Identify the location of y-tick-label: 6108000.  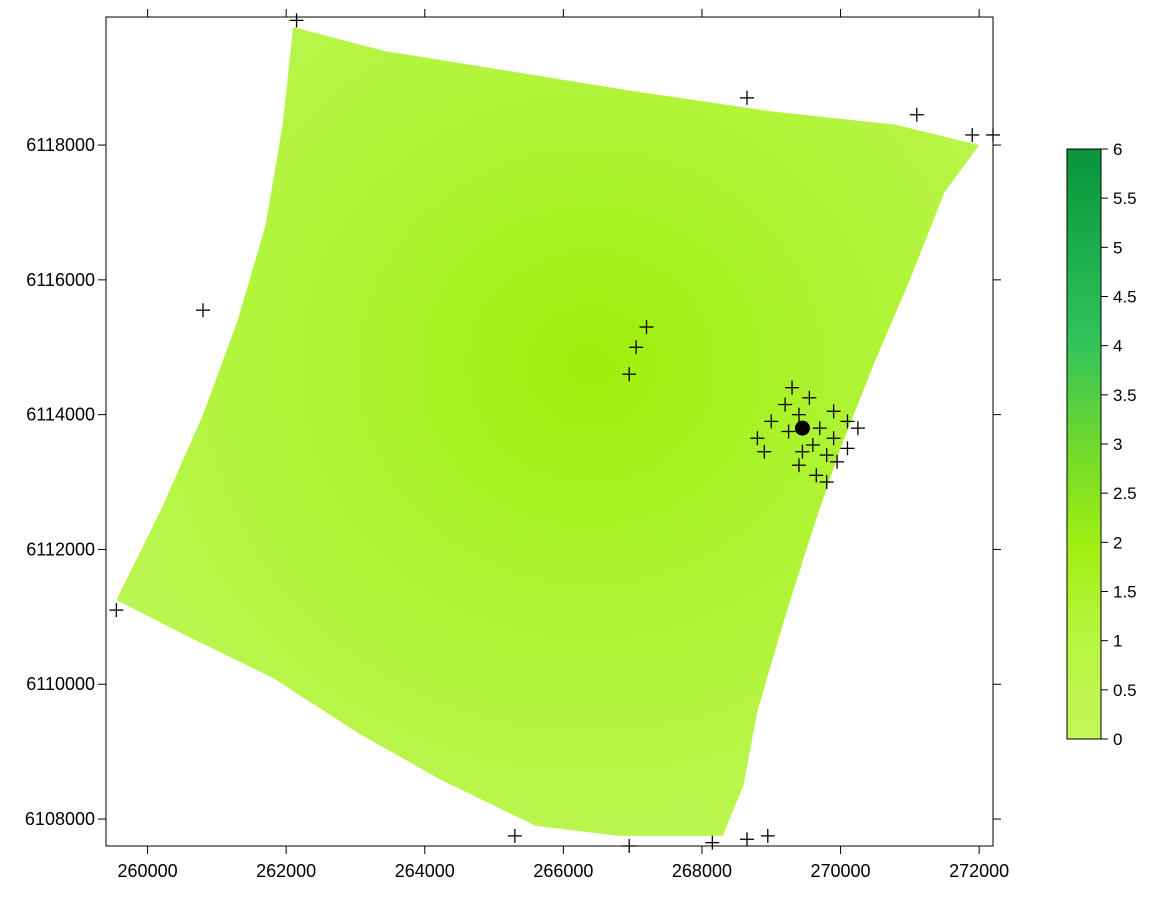
(60, 819).